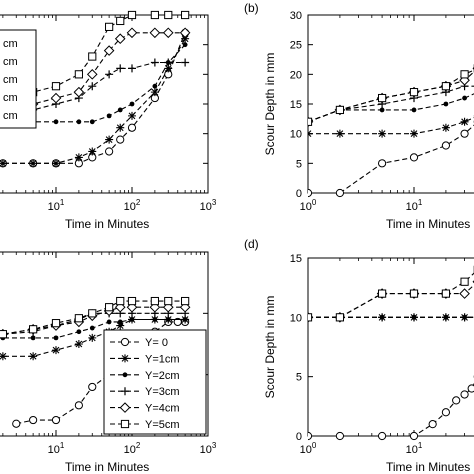 The height and width of the screenshot is (474, 474). Describe the element at coordinates (391, 409) in the screenshot. I see `series-line-d-circle` at that location.